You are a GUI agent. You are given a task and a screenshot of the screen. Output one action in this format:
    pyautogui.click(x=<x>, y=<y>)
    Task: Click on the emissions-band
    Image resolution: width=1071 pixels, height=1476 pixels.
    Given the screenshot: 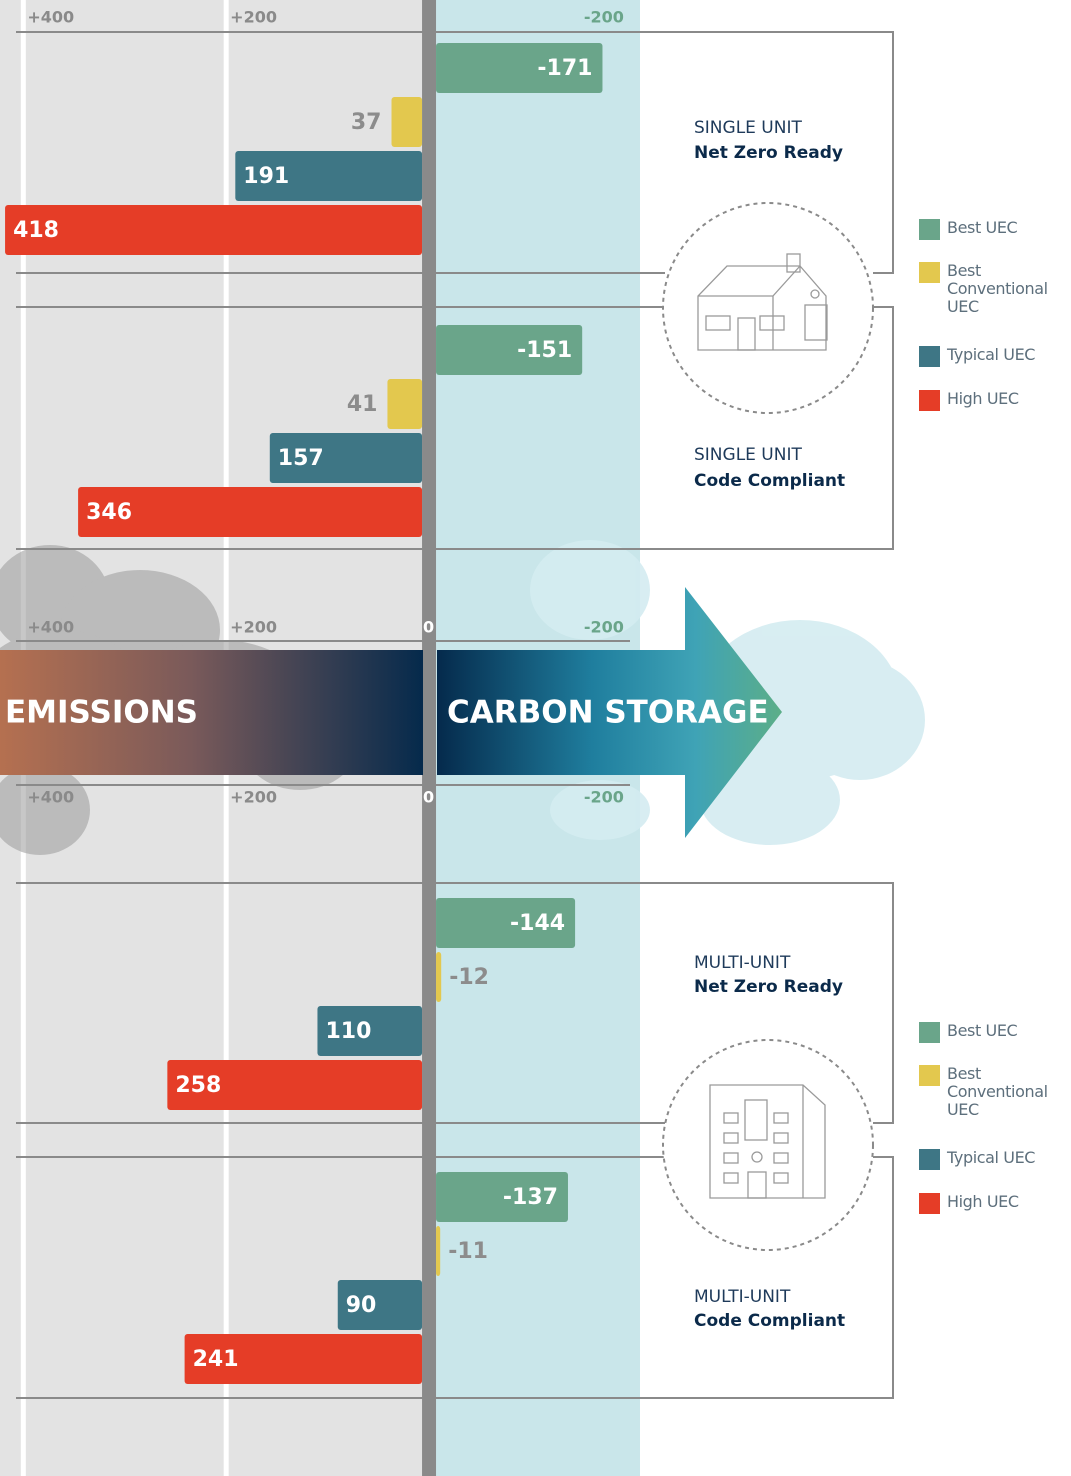 What is the action you would take?
    pyautogui.click(x=211, y=712)
    